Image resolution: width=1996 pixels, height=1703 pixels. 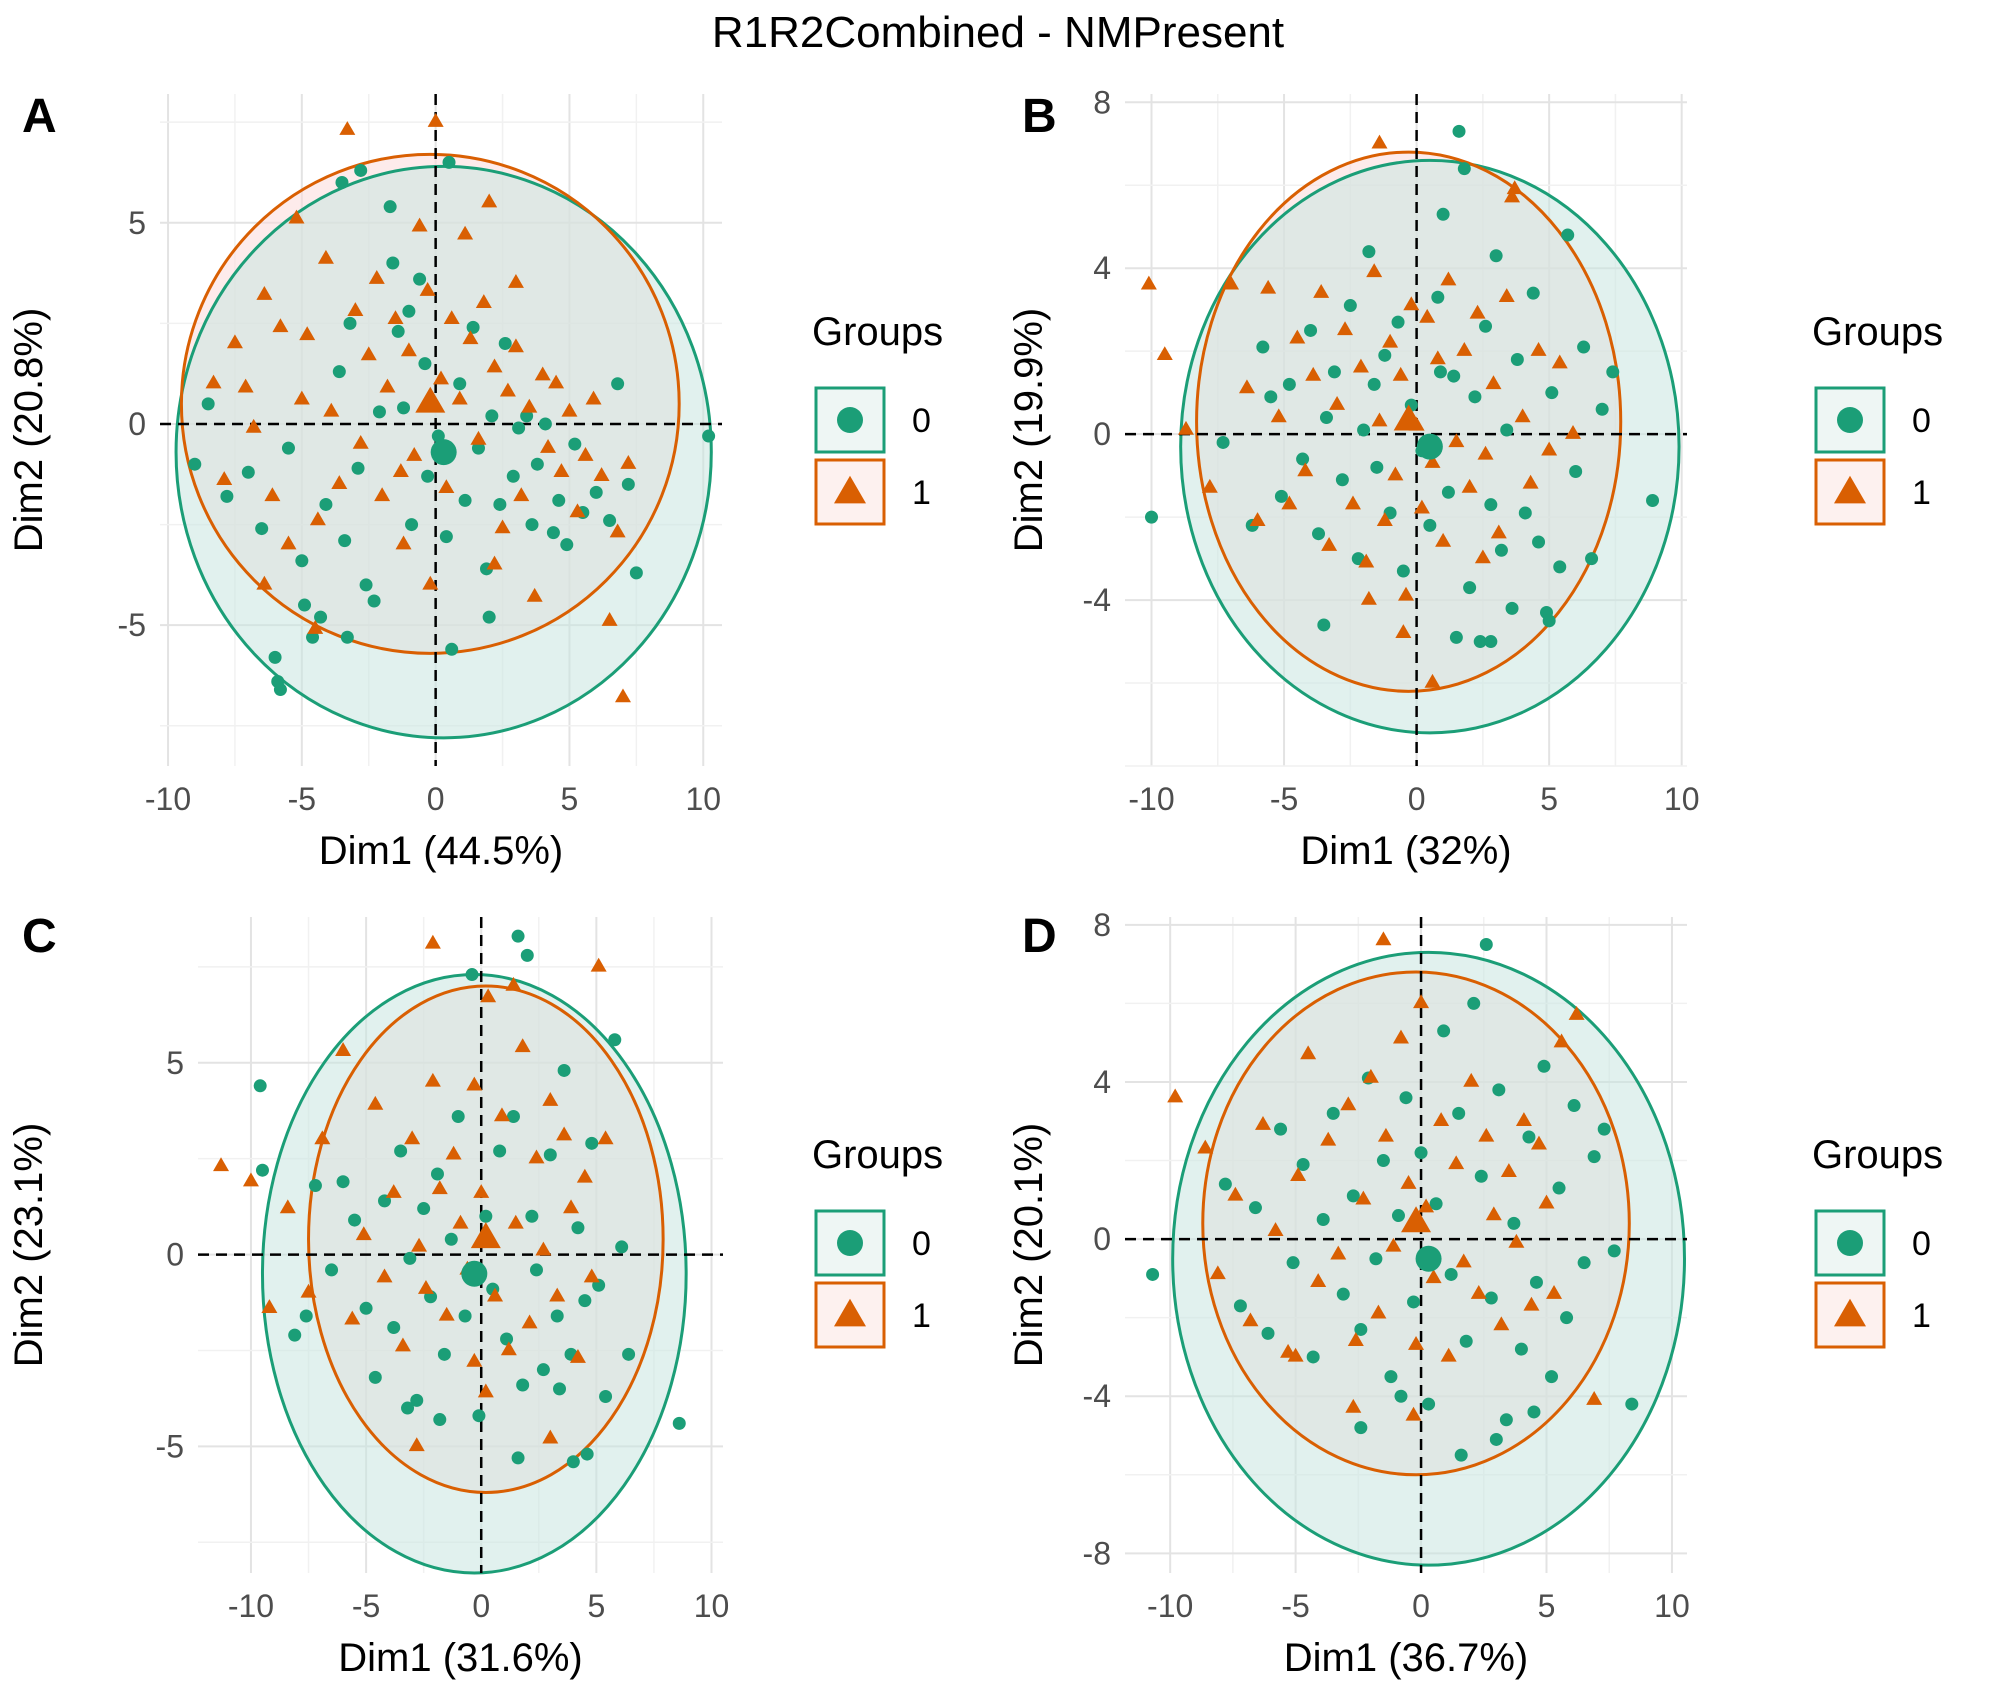 What do you see at coordinates (998, 32) in the screenshot?
I see `figure-title: R1R2Combined - NMPresent` at bounding box center [998, 32].